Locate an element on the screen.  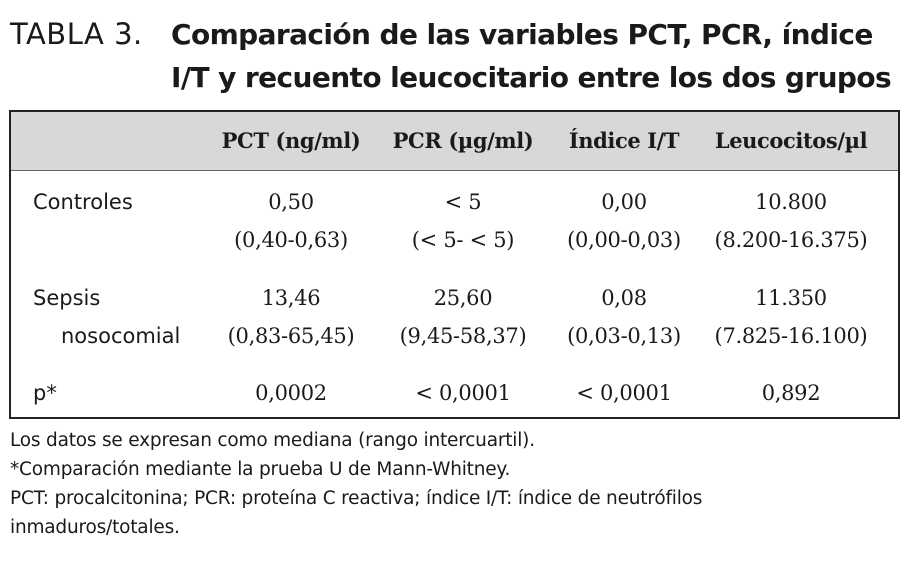
row-label-nosocomial: nosocomial is located at coordinates (121, 336).